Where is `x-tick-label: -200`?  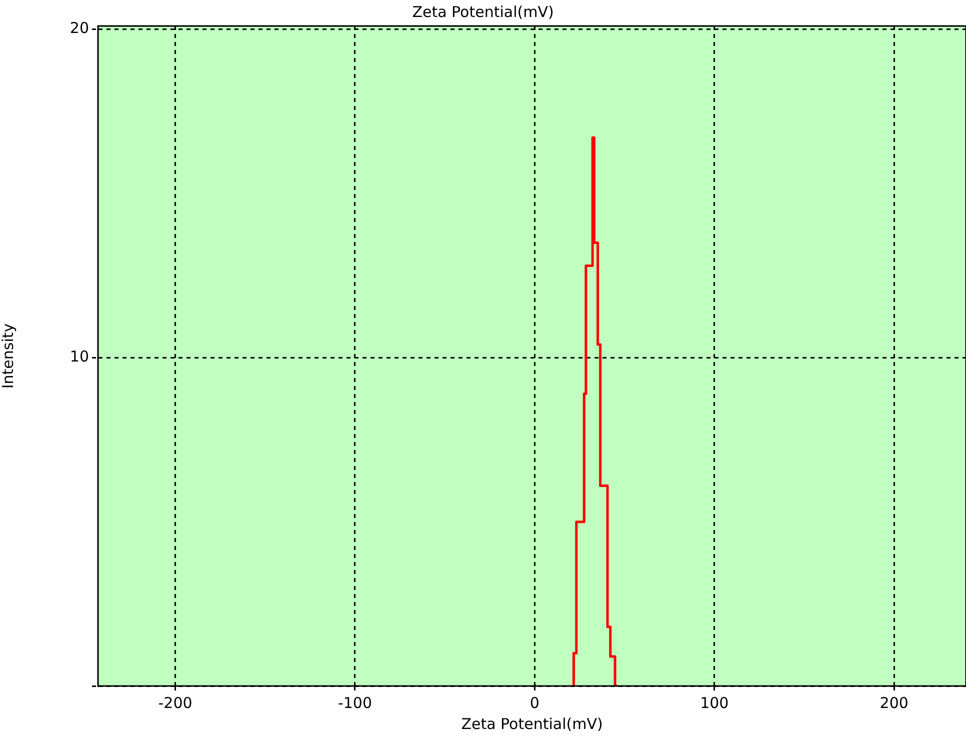
x-tick-label: -200 is located at coordinates (175, 703).